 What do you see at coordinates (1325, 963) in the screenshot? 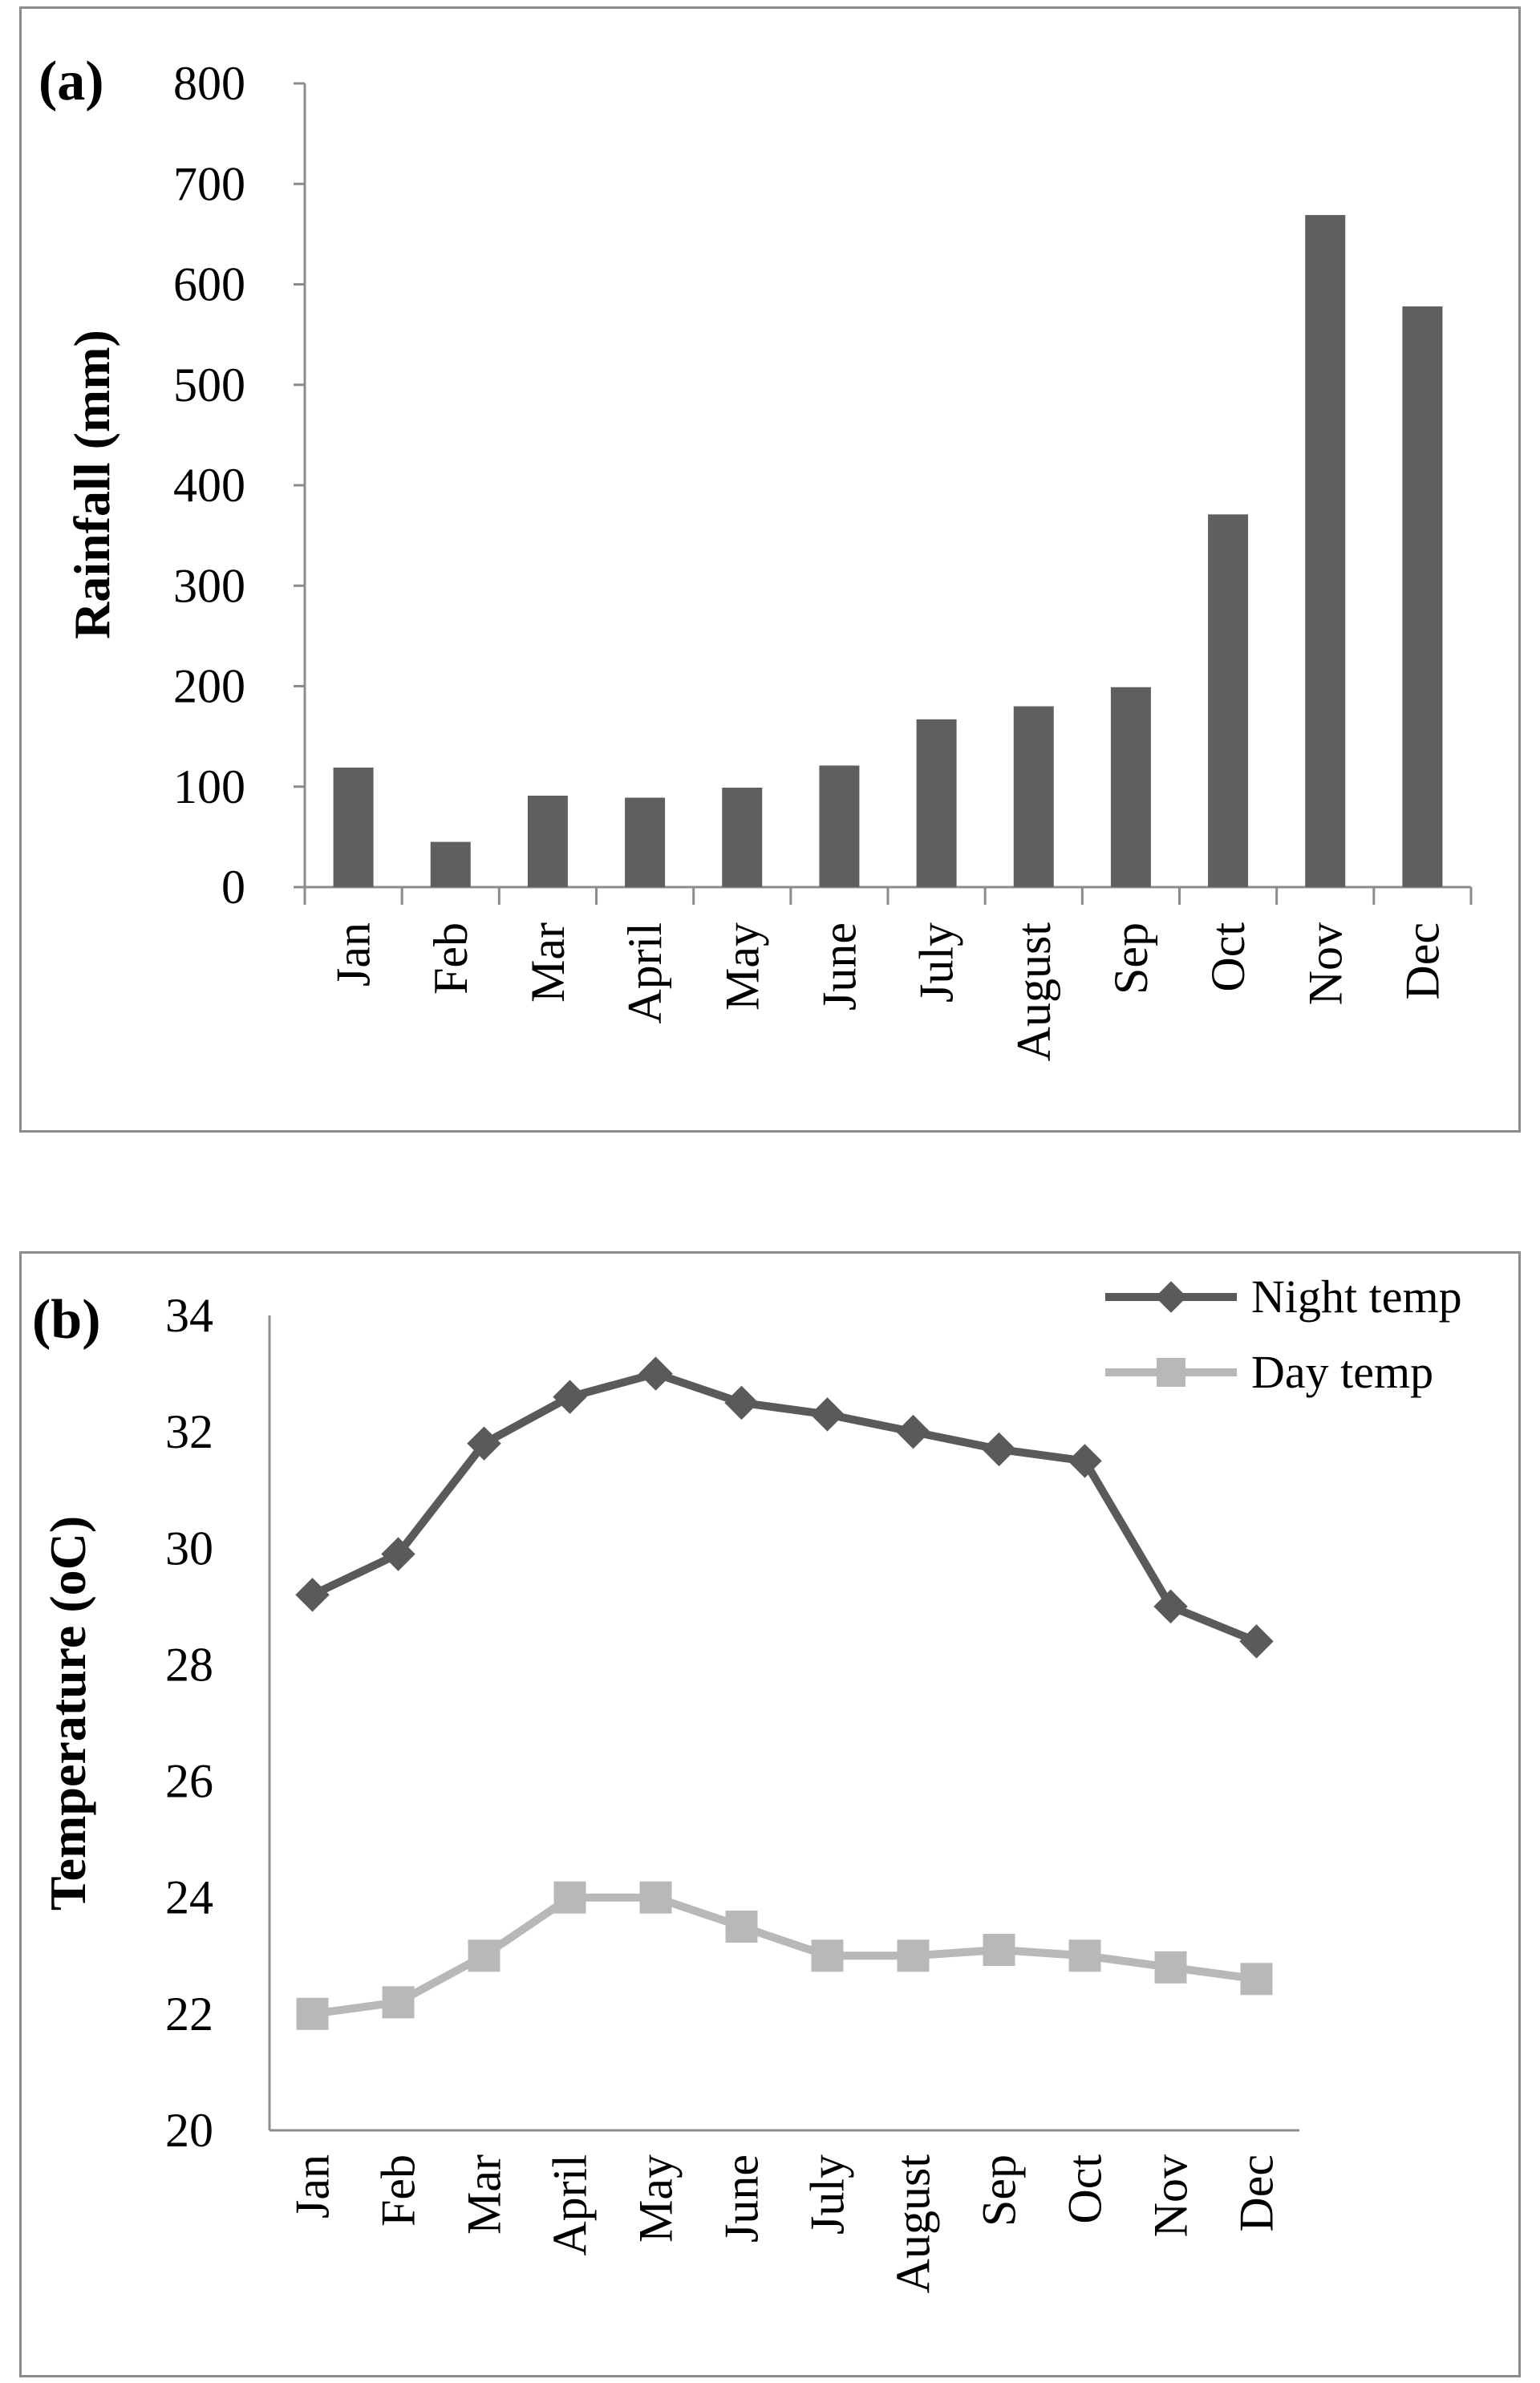
I see `rainfall-x-tick-label: Nov` at bounding box center [1325, 963].